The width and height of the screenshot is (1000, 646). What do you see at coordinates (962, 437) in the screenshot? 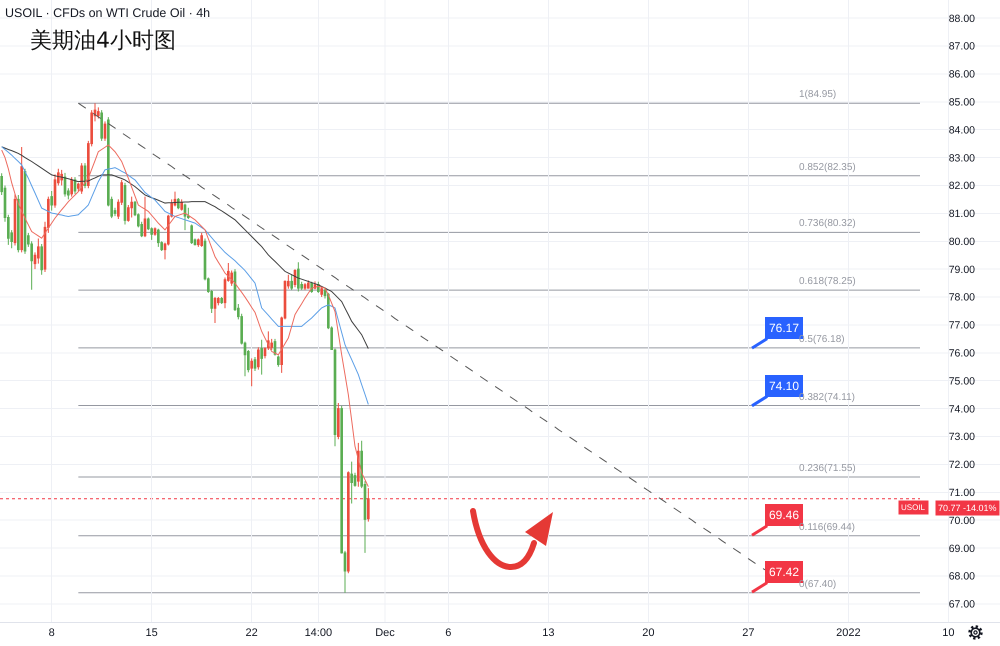
I see `y-tick-label: 73.00` at bounding box center [962, 437].